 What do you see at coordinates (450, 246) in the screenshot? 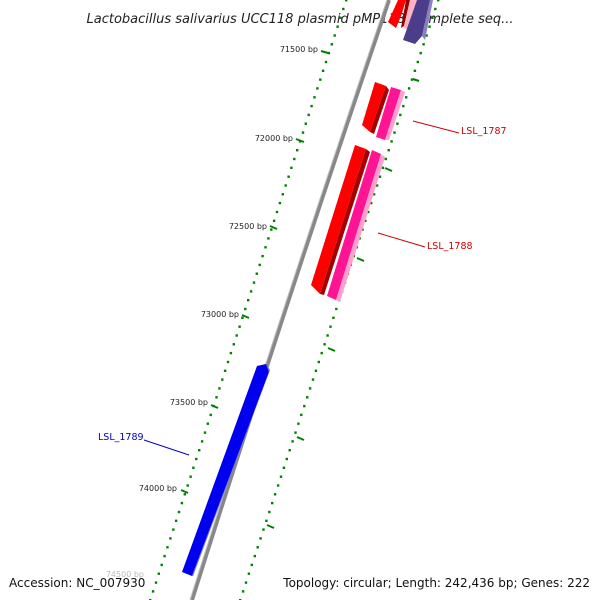
I see `gene-label-lsl-1788: LSL_1788` at bounding box center [450, 246].